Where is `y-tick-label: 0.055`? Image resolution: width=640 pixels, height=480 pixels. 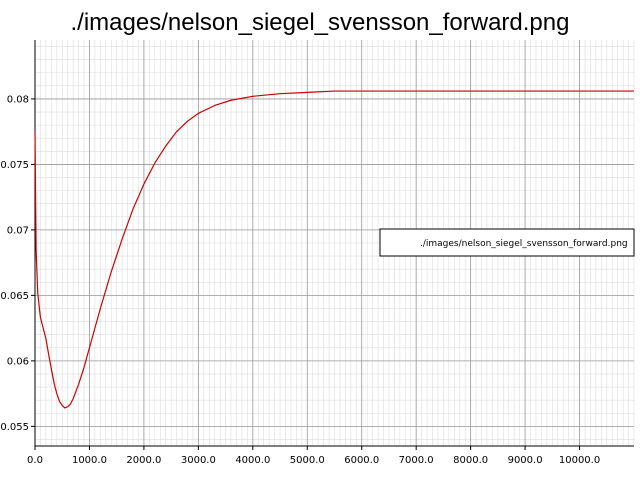
y-tick-label: 0.055 is located at coordinates (14, 427).